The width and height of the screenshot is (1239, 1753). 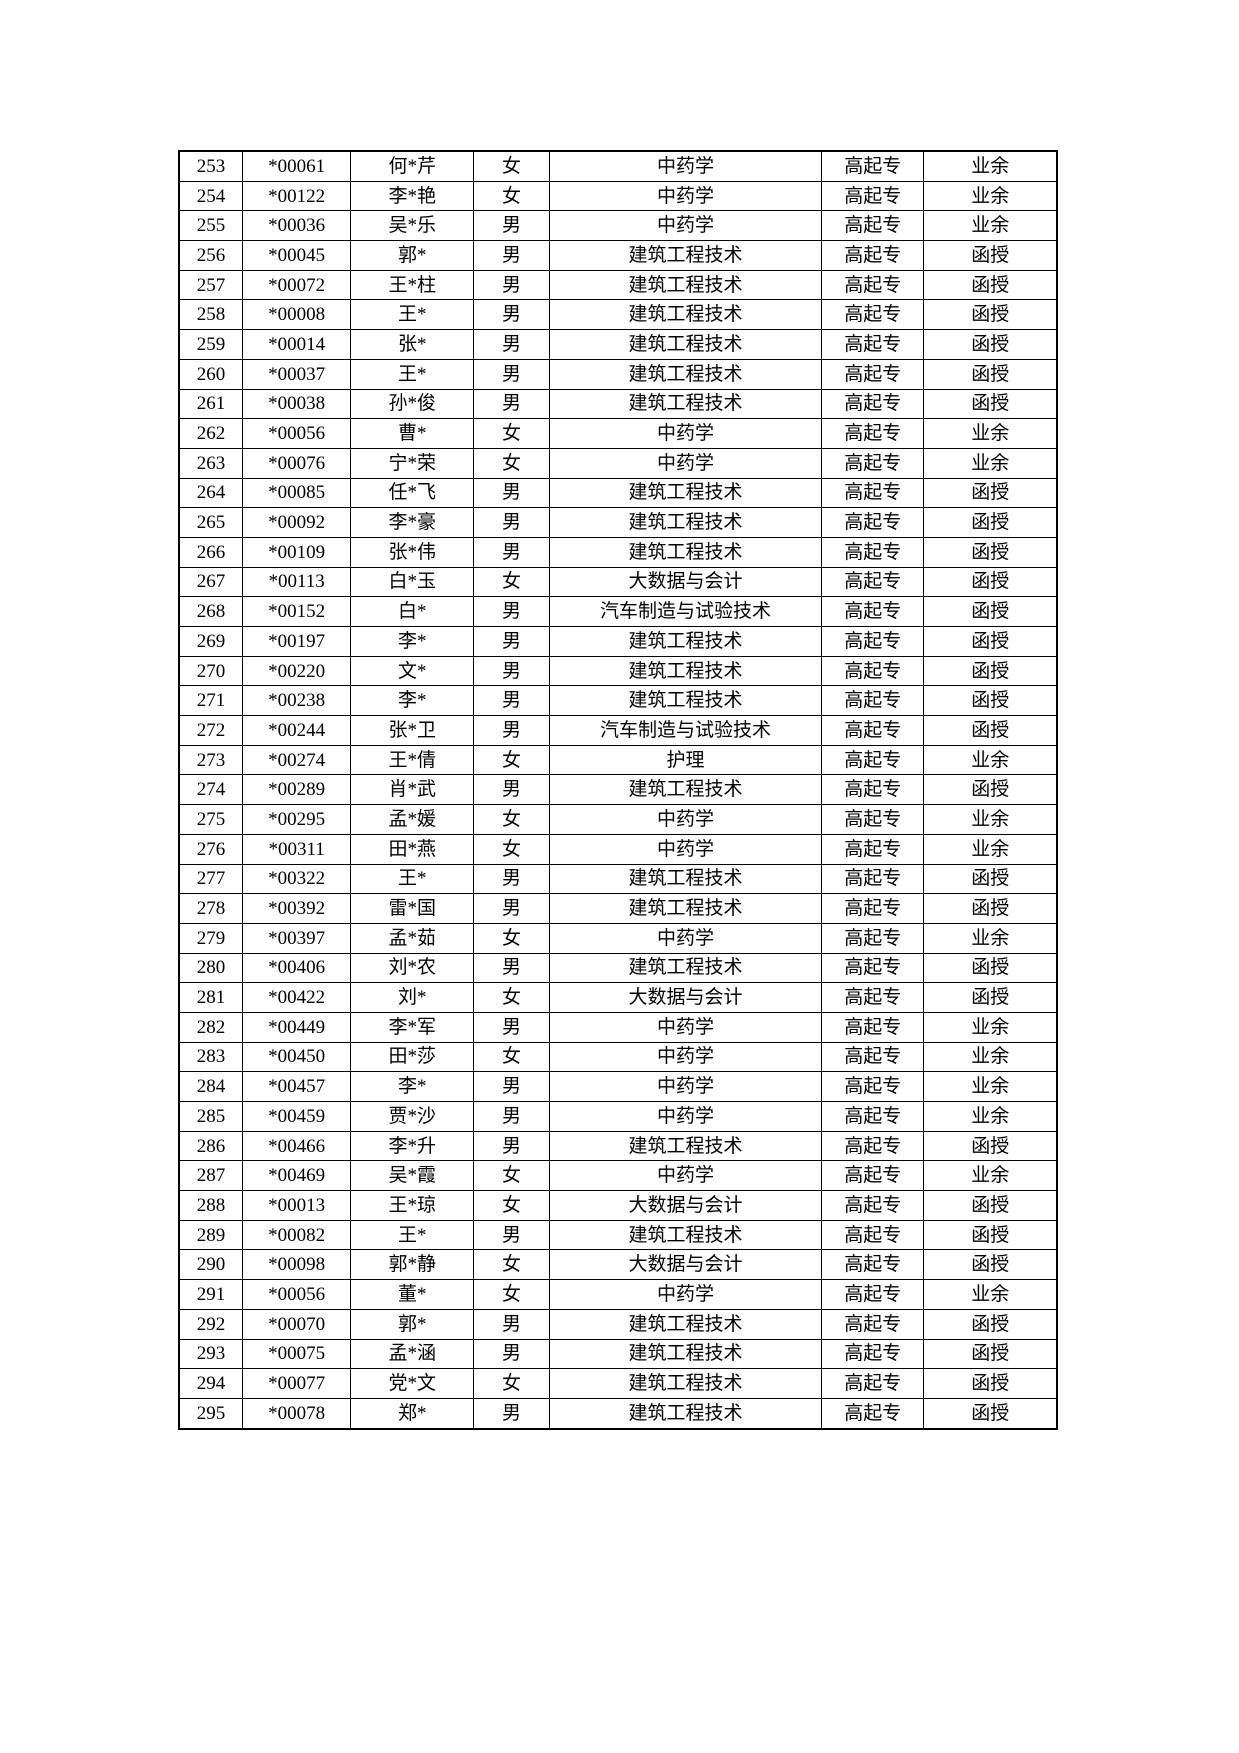 What do you see at coordinates (618, 166) in the screenshot?
I see `table-row: 253 *00061 何*芹女中药学 高起专 业余` at bounding box center [618, 166].